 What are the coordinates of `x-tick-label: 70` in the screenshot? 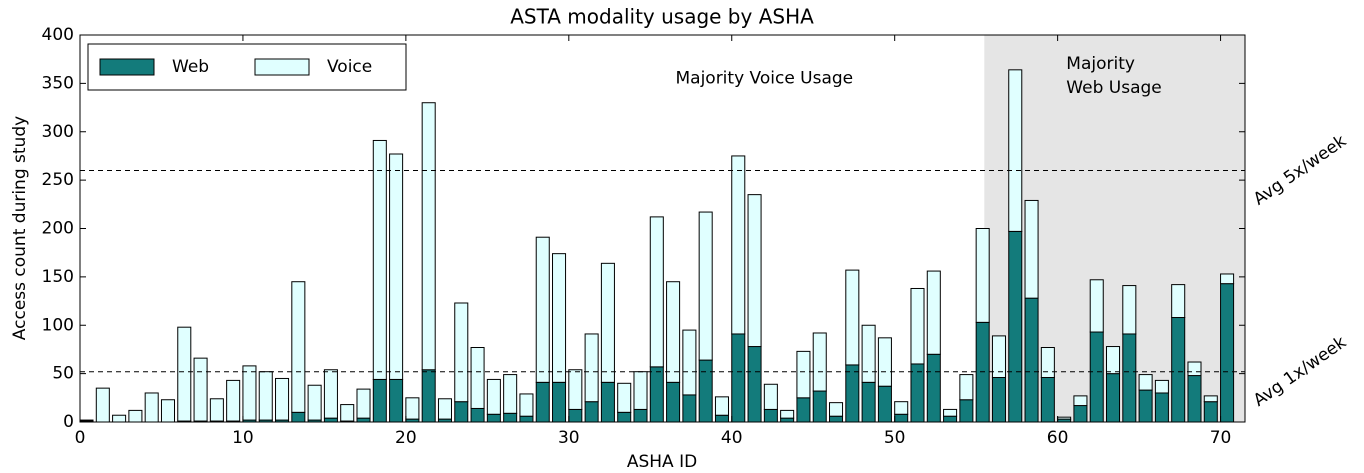 It's located at (1221, 438).